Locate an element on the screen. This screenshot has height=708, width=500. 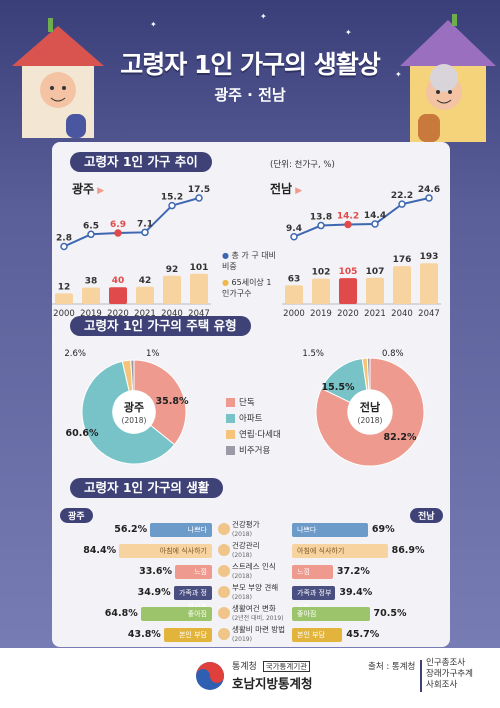
right-house-grandmother-illustration is located at coordinates (448, 78).